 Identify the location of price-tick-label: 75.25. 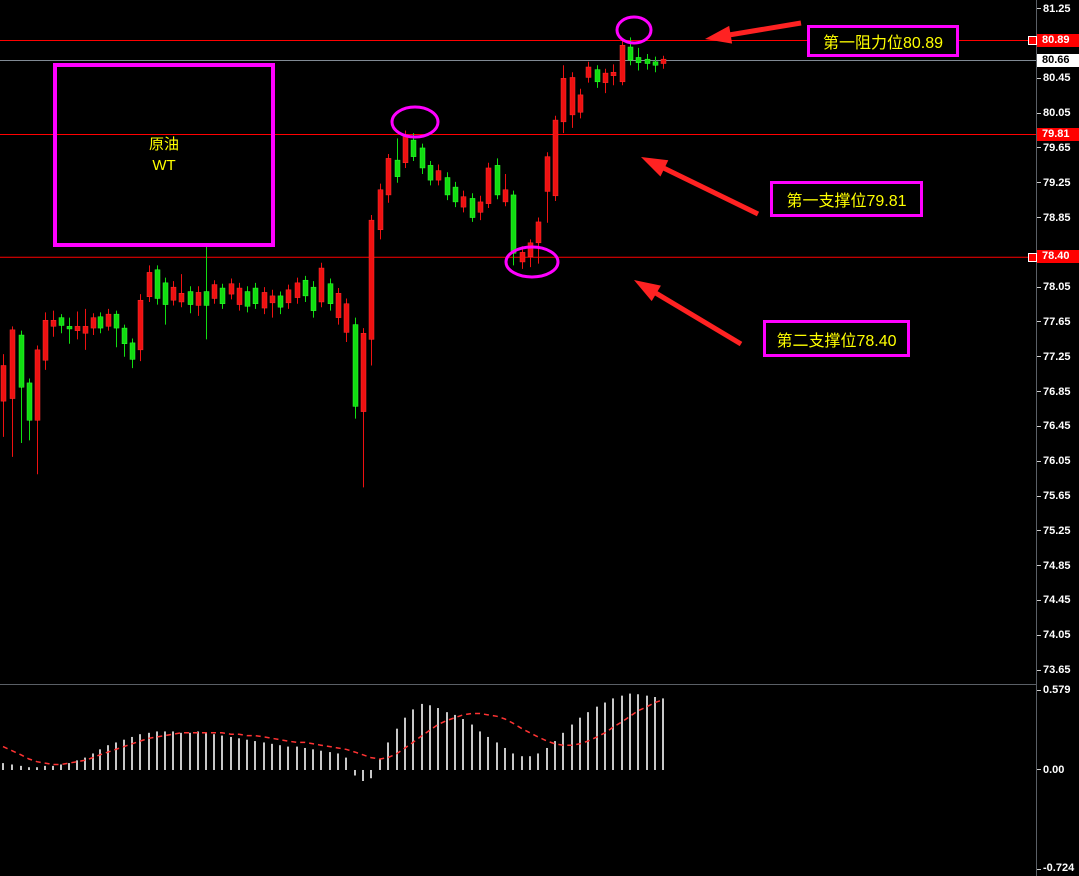
(1057, 530).